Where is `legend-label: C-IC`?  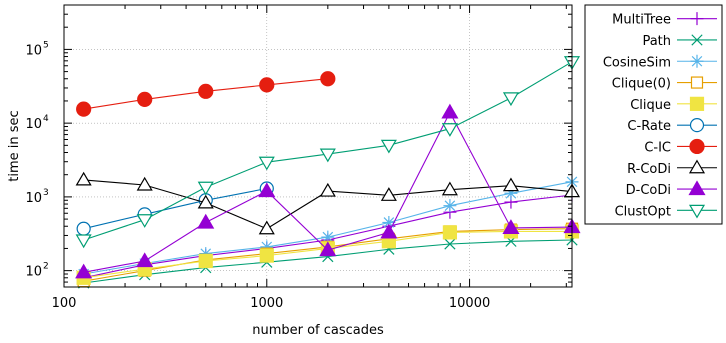 legend-label: C-IC is located at coordinates (657, 147).